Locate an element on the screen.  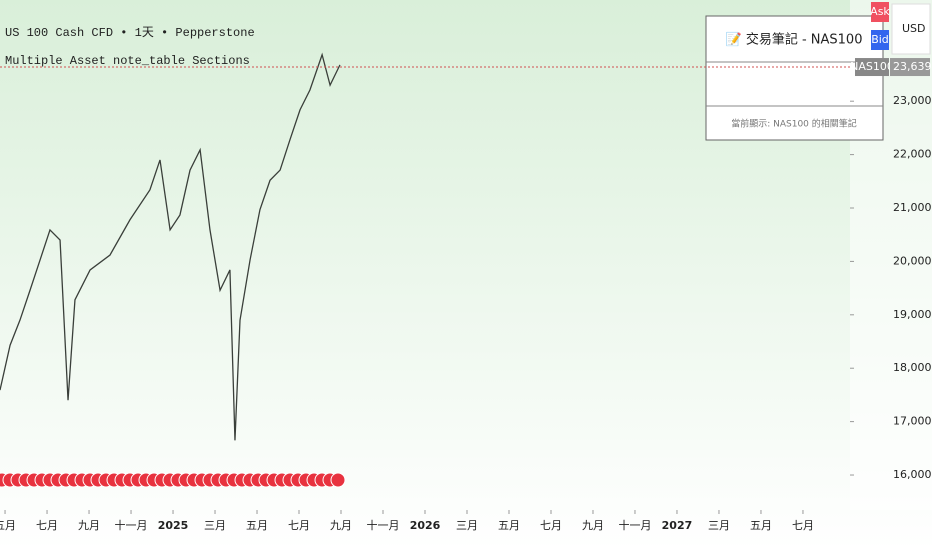
currency-label: USD is located at coordinates (914, 28).